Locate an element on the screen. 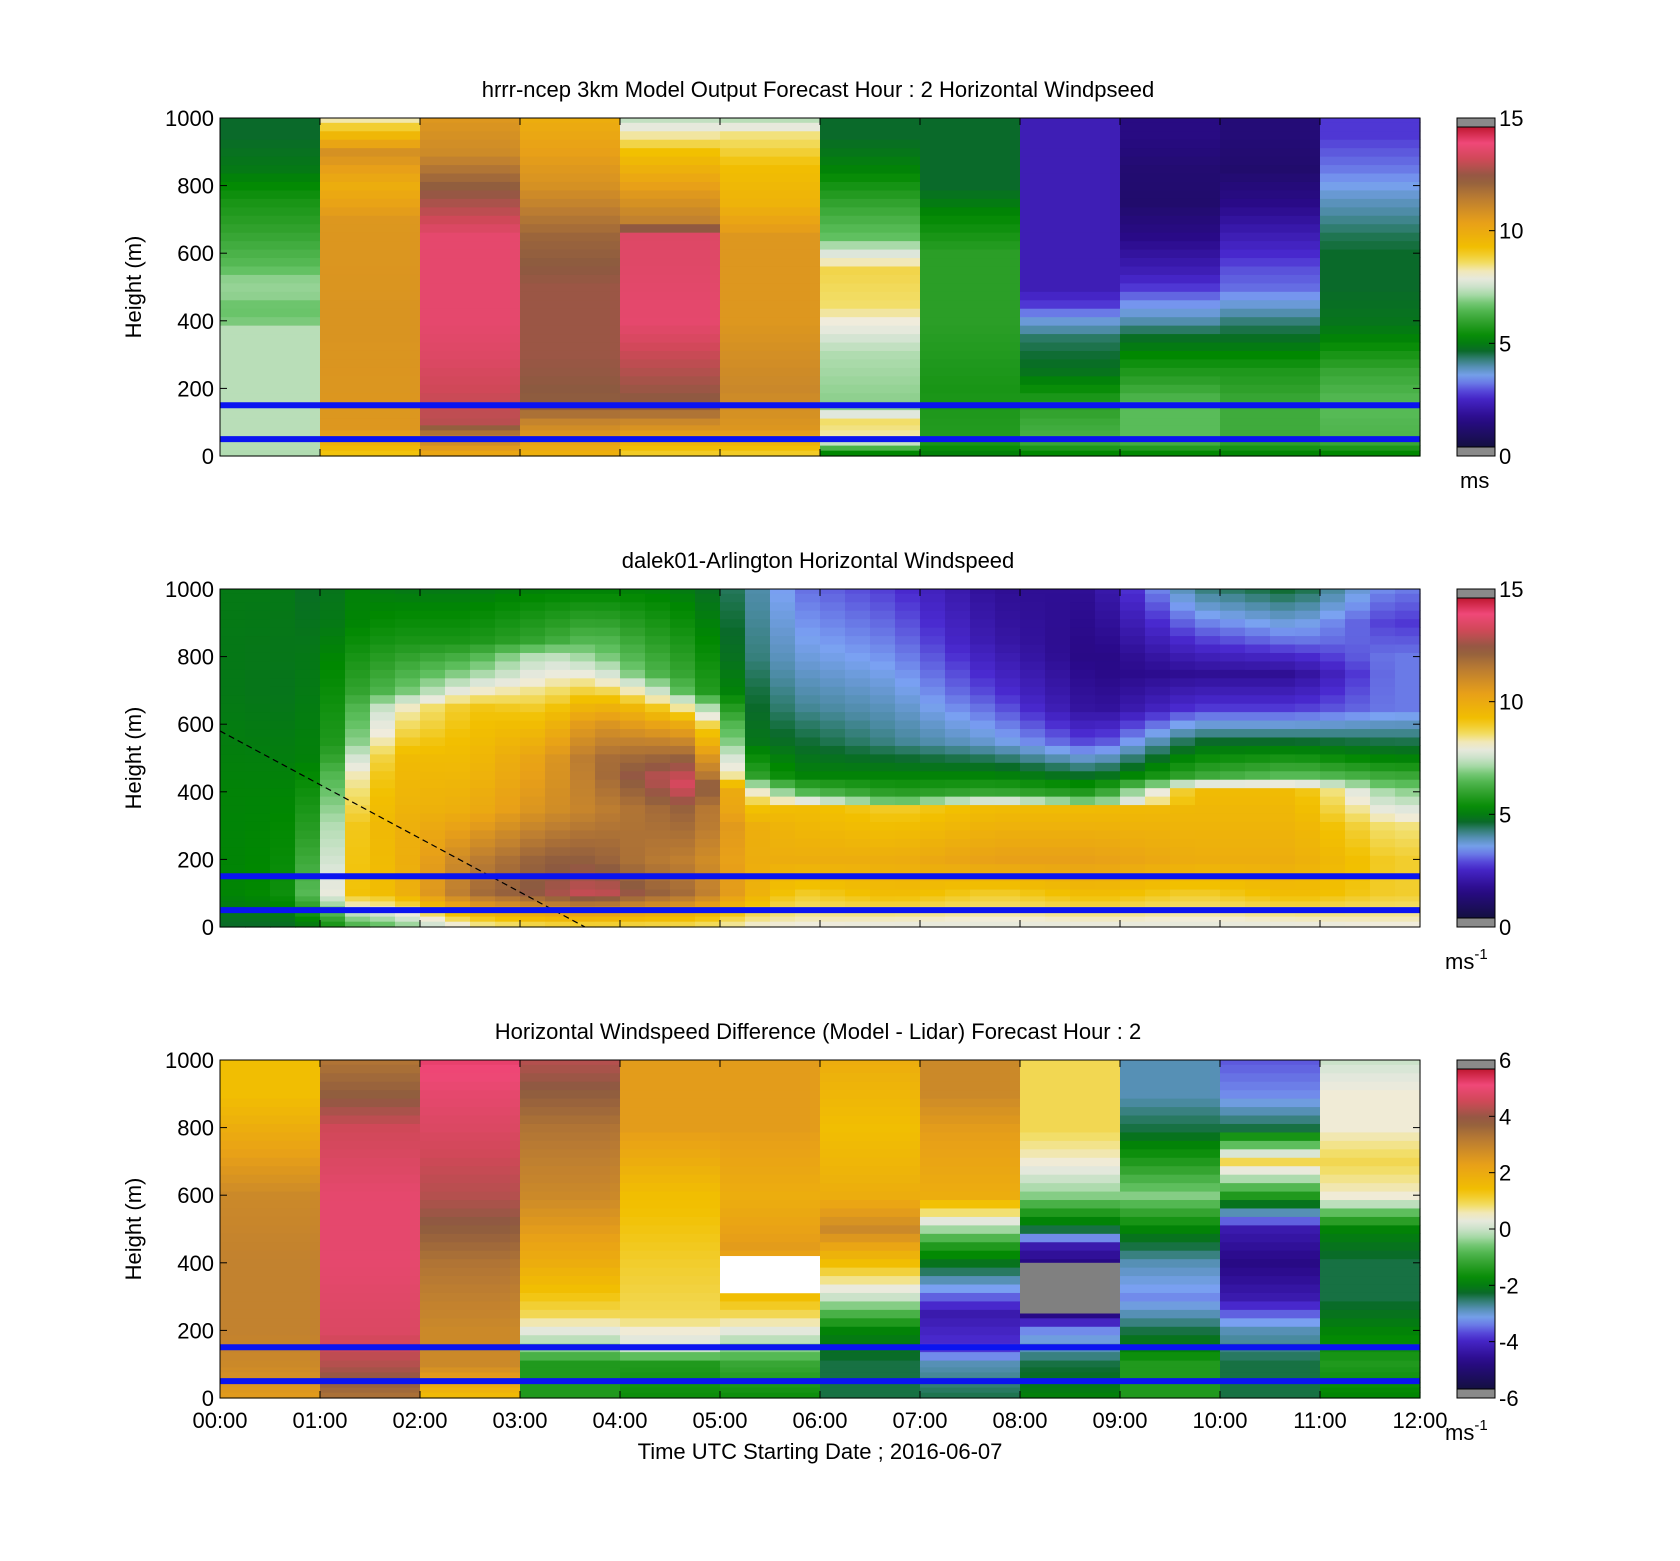  colorbar-top-extension is located at coordinates (1476, 1064).